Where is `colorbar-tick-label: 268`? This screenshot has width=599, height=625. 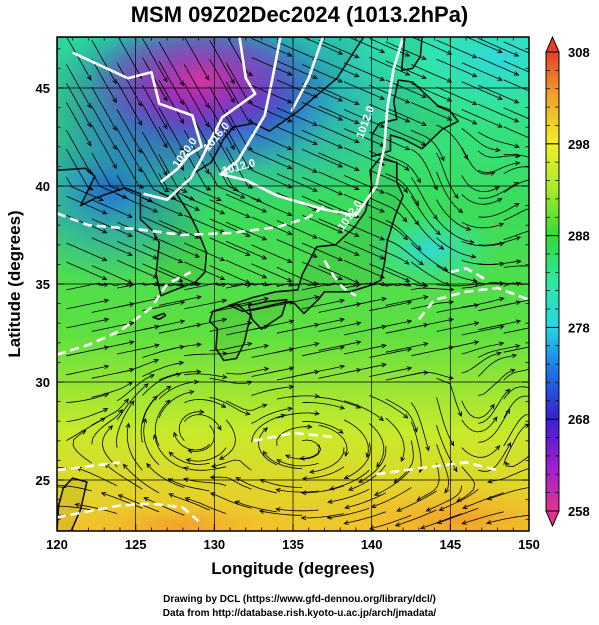 colorbar-tick-label: 268 is located at coordinates (579, 419).